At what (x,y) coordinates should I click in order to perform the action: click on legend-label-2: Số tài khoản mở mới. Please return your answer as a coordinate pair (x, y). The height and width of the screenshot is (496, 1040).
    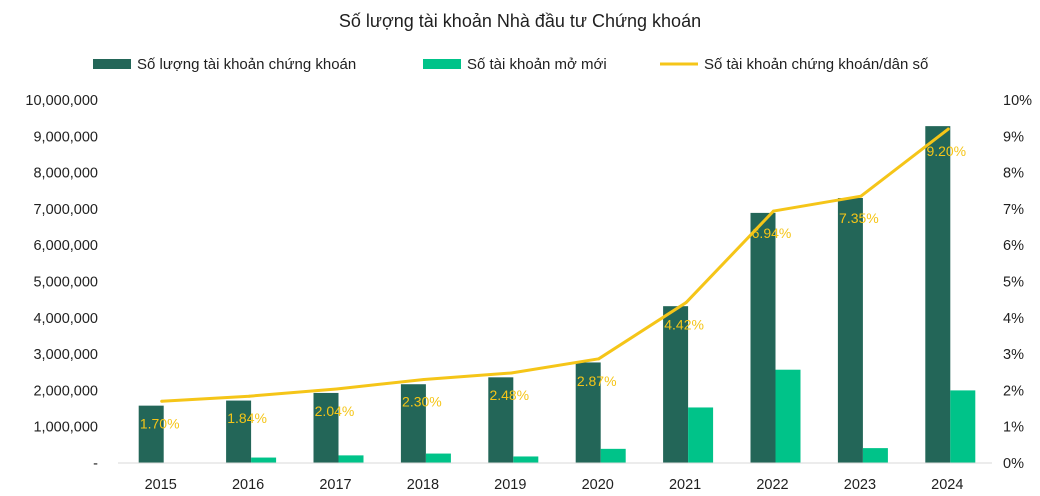
    Looking at the image, I should click on (537, 64).